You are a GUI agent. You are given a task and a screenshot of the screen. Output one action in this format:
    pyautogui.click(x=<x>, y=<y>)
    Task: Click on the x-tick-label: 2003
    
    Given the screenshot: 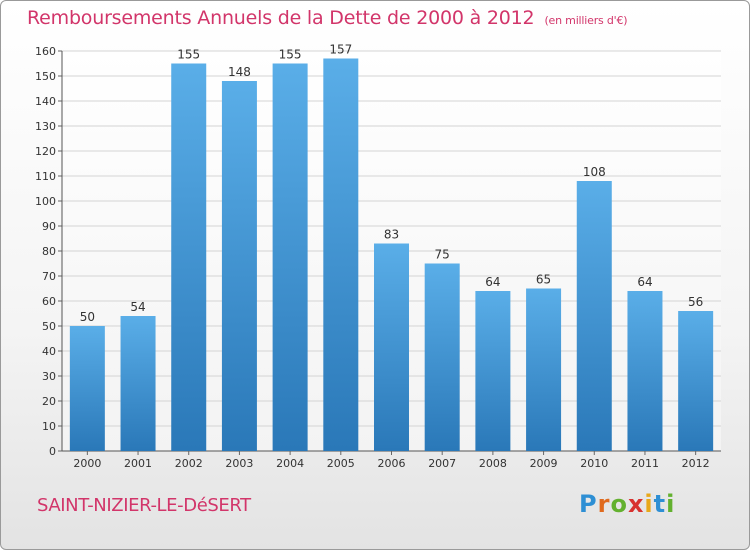 What is the action you would take?
    pyautogui.click(x=239, y=463)
    